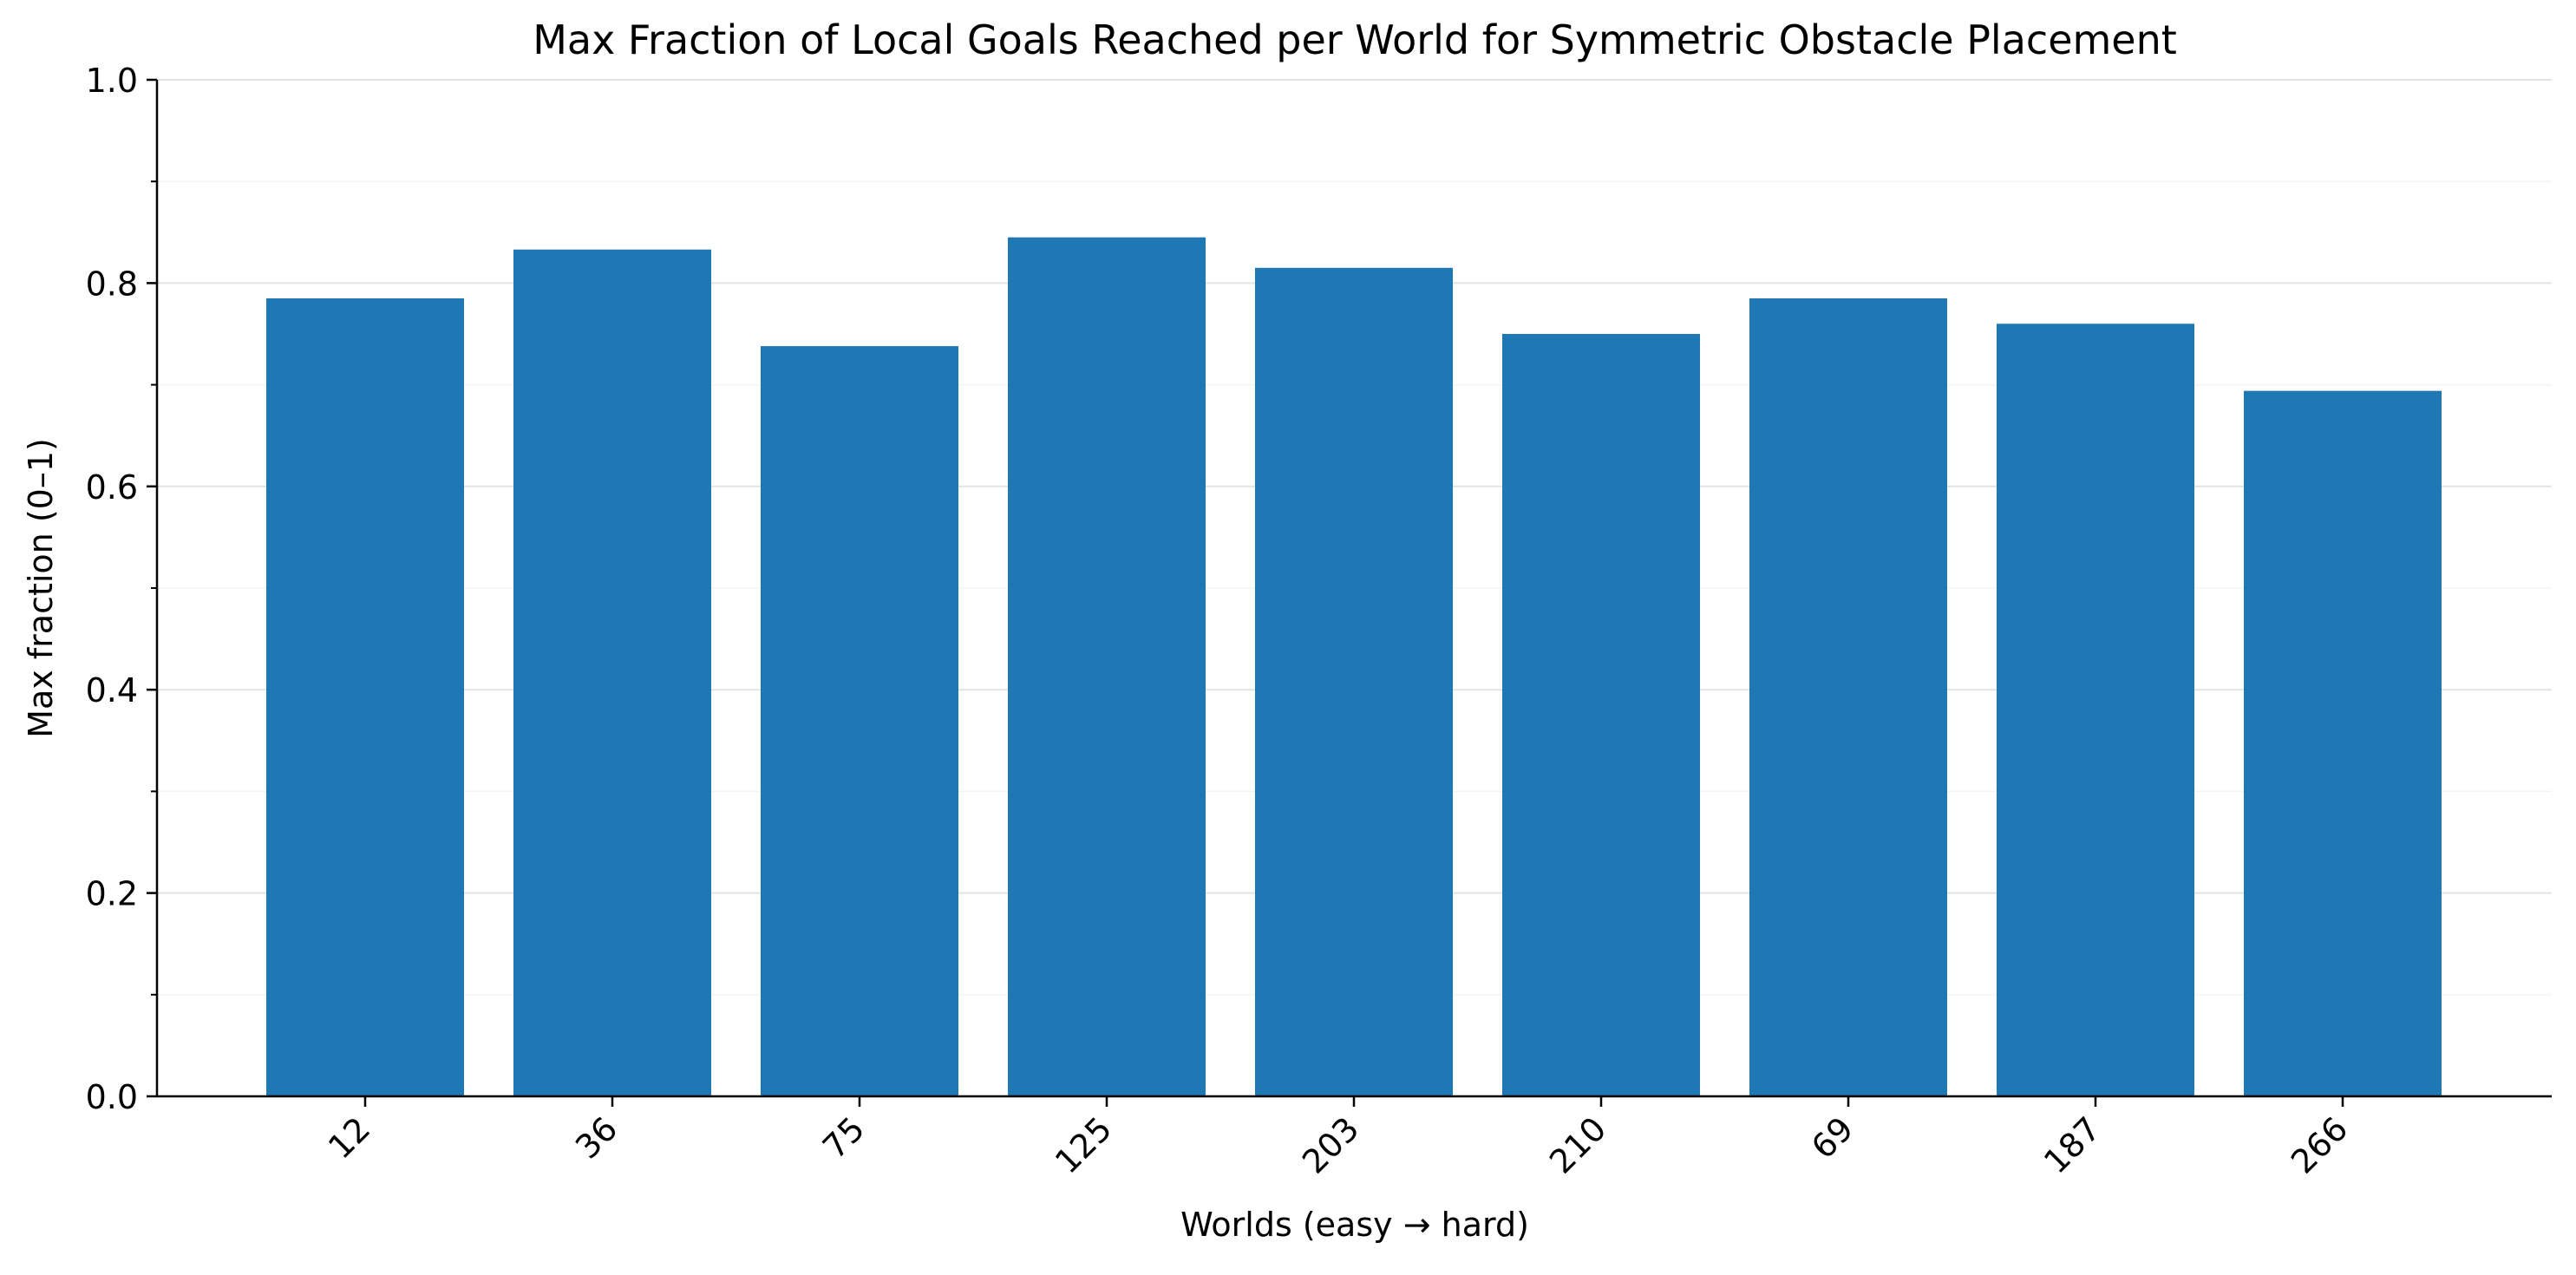 The width and height of the screenshot is (2576, 1275). Describe the element at coordinates (1832, 1137) in the screenshot. I see `x-tick-label: 69` at that location.